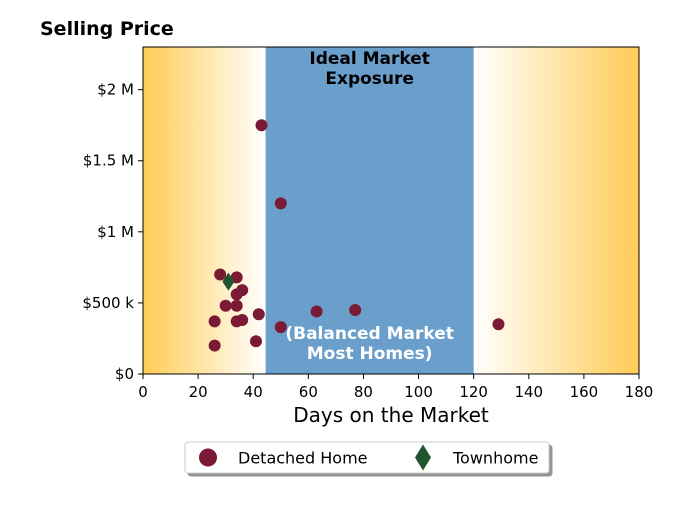 The height and width of the screenshot is (513, 695). Describe the element at coordinates (253, 392) in the screenshot. I see `x-tick-label: 40` at that location.